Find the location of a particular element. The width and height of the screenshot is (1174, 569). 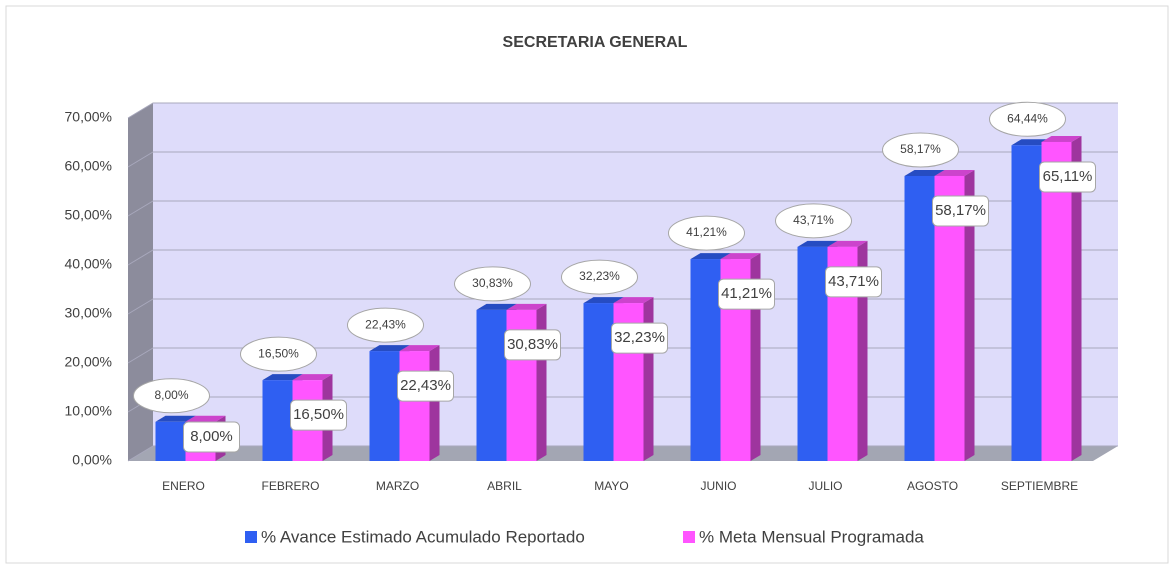

x-tick-label: JUNIO is located at coordinates (719, 486).